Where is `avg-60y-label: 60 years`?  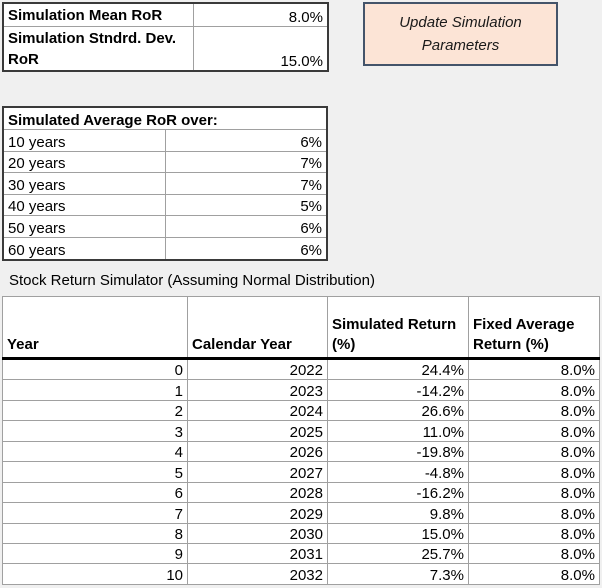 avg-60y-label: 60 years is located at coordinates (84, 248).